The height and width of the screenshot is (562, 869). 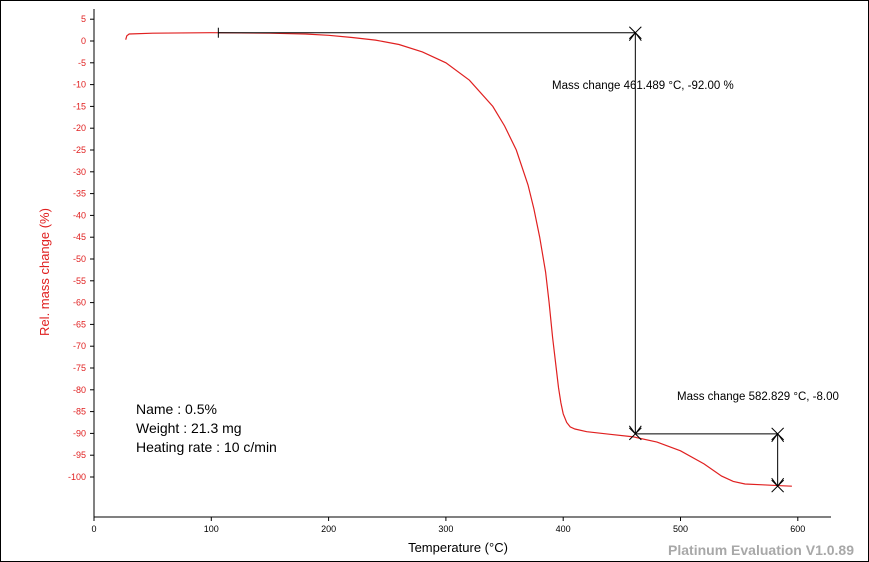 I want to click on y-tick-label: -70, so click(x=79, y=346).